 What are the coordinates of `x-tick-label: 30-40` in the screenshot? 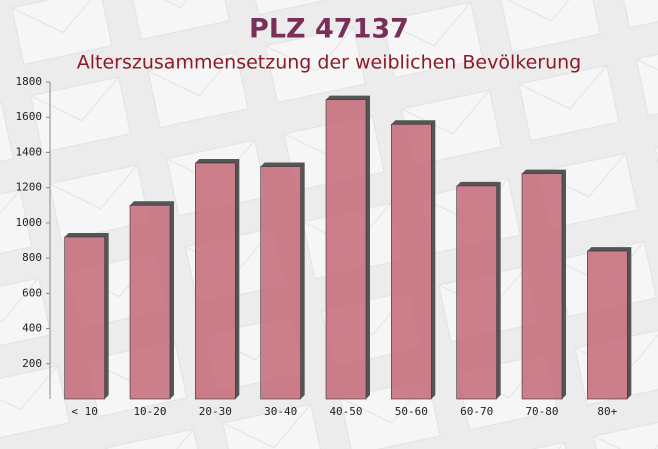 It's located at (280, 411).